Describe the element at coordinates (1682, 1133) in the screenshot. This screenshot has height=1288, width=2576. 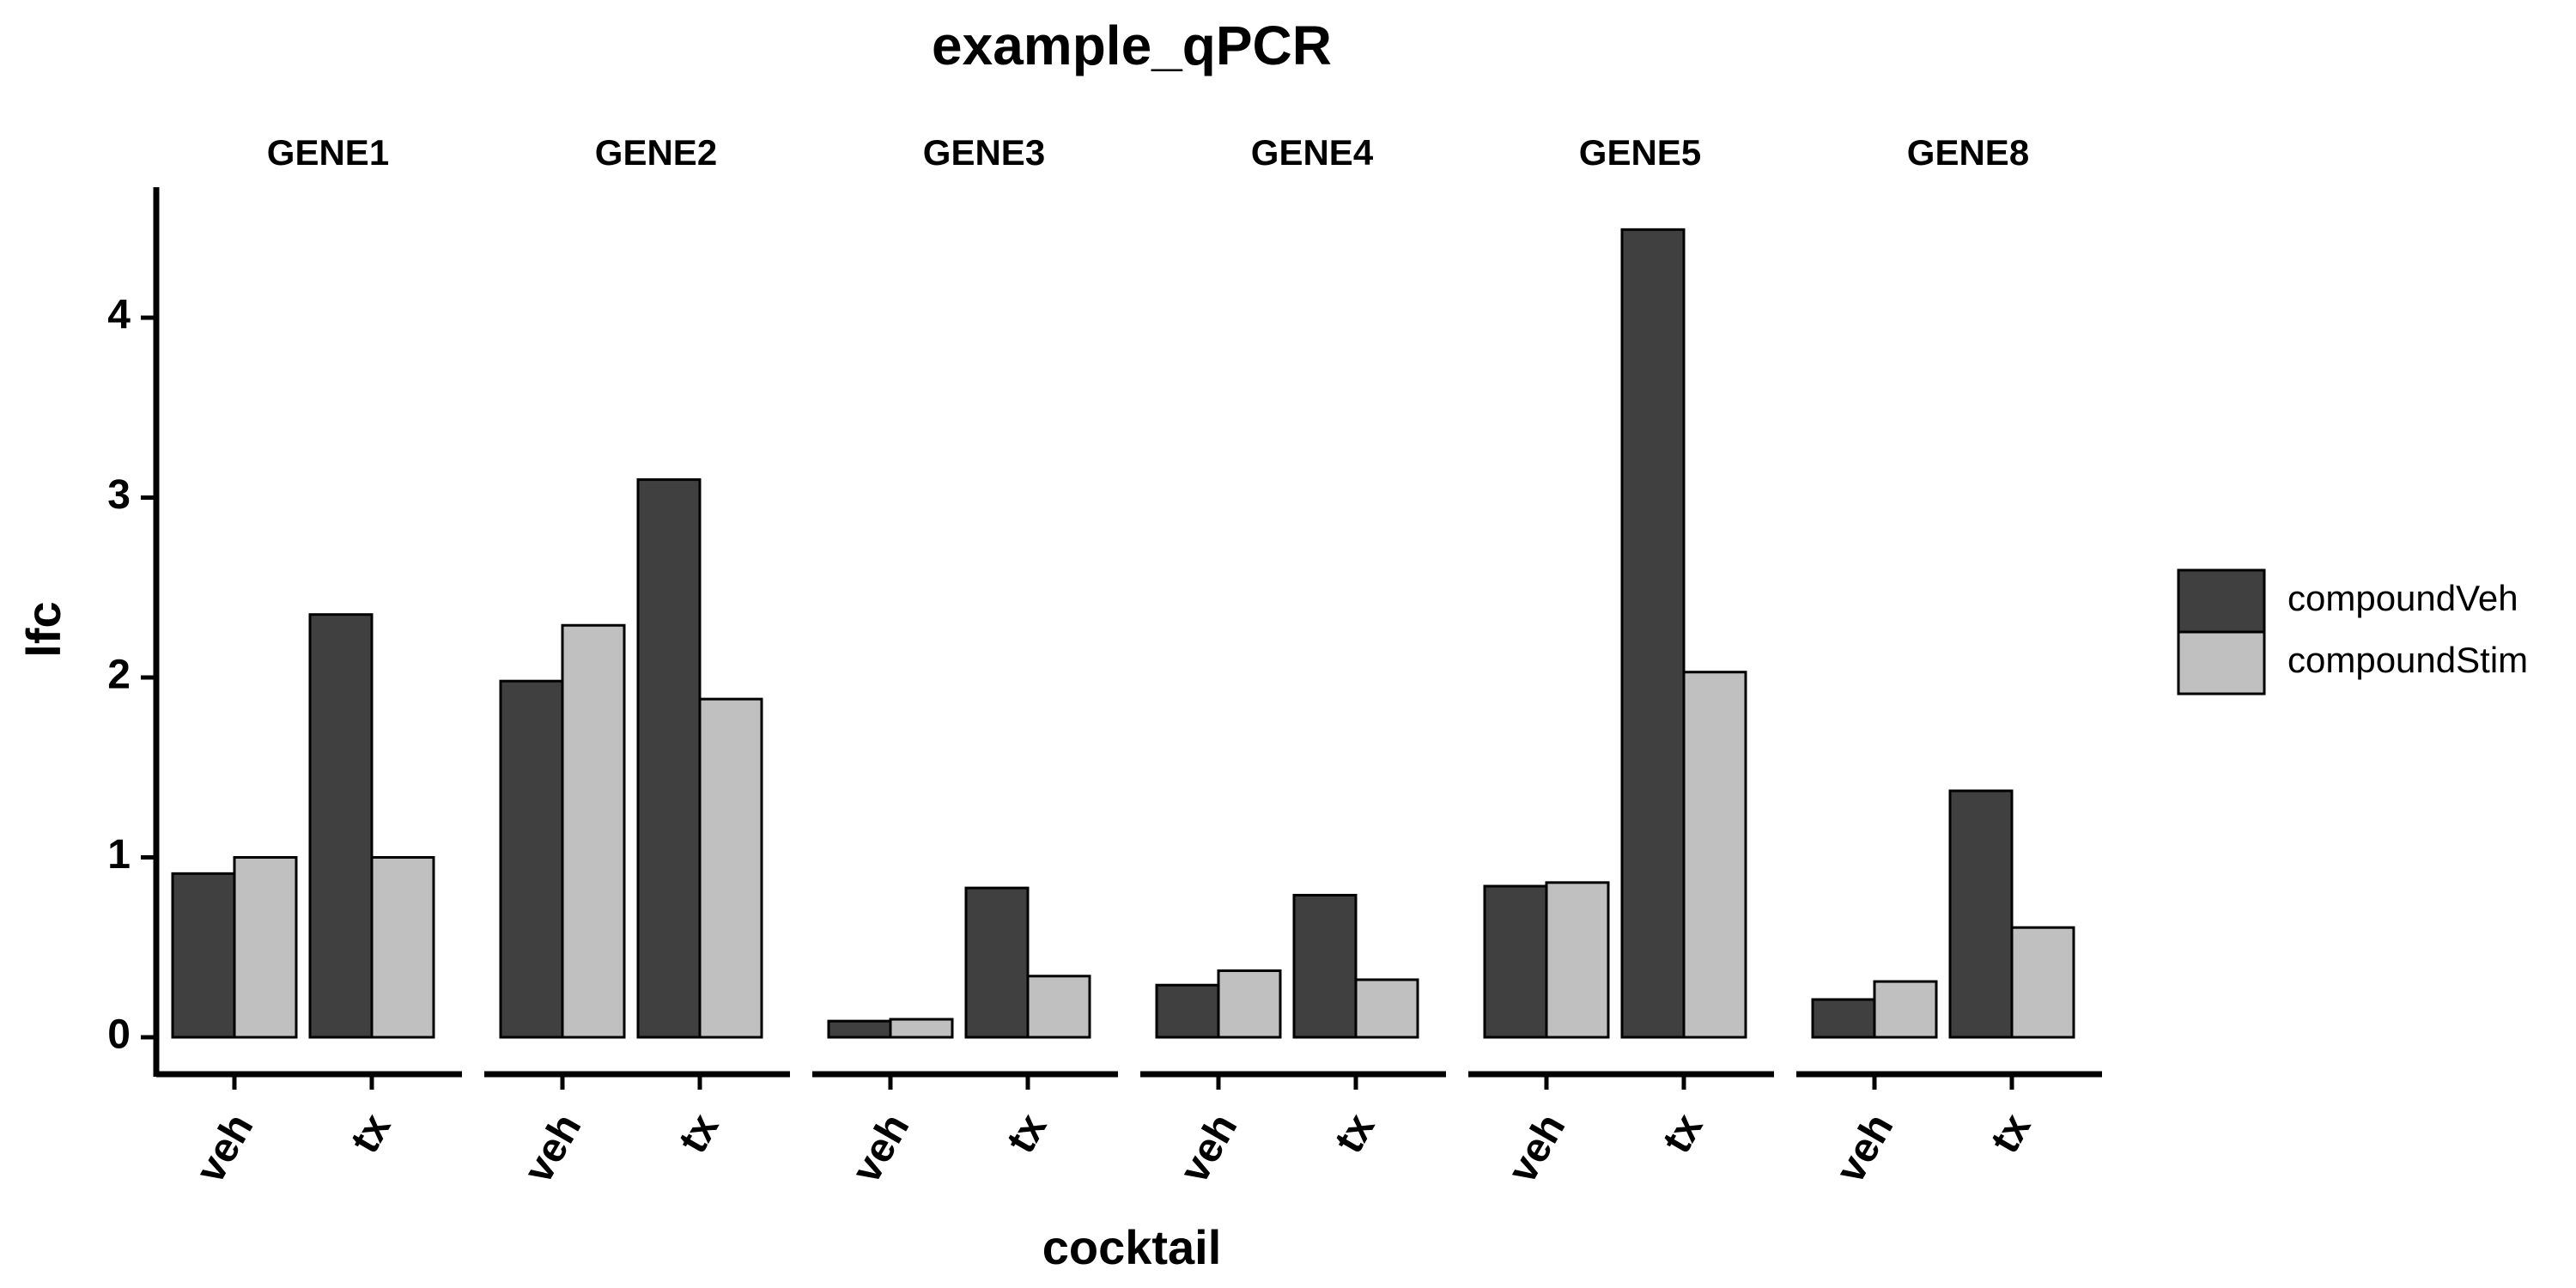
I see `x-tick-label-gene5-tx: tx` at that location.